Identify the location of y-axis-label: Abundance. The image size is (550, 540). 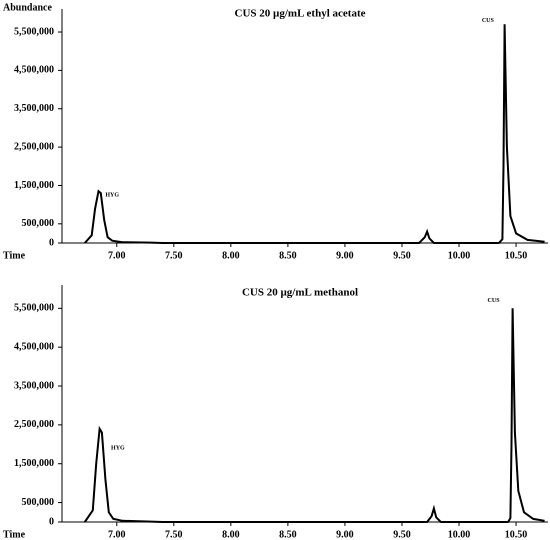
(27, 7).